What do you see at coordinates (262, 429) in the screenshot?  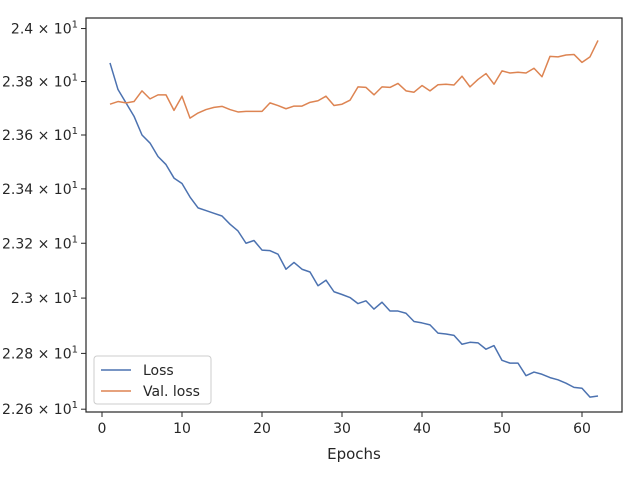 I see `x-tick-label: 20` at bounding box center [262, 429].